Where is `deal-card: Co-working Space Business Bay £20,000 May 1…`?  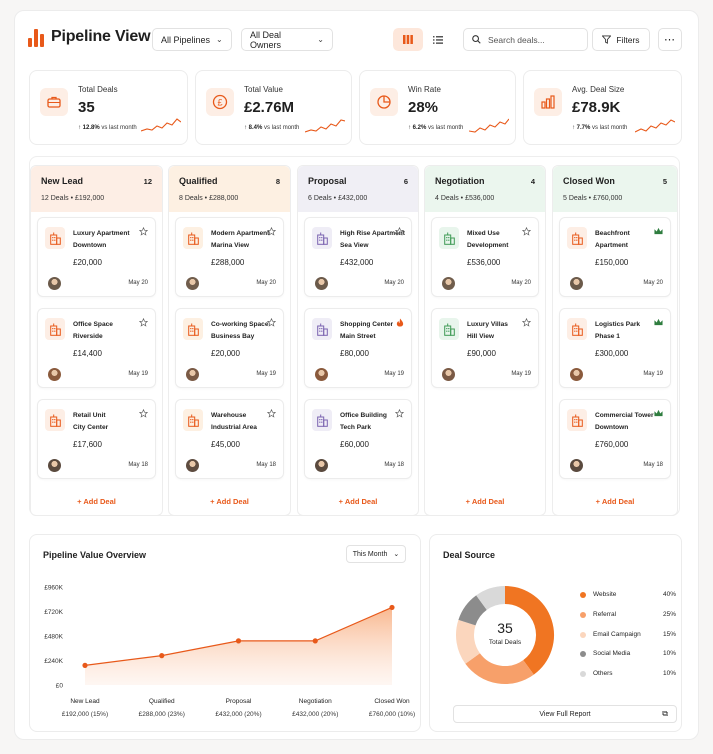 deal-card: Co-working Space Business Bay £20,000 May 1… is located at coordinates (229, 348).